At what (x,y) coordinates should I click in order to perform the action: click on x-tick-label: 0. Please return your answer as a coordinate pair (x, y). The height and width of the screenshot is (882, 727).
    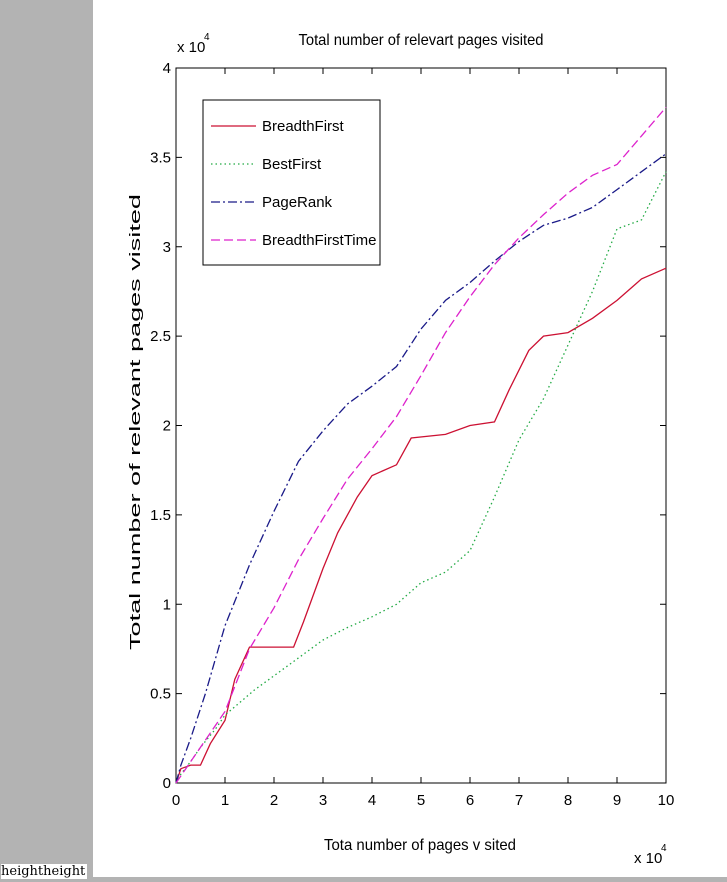
    Looking at the image, I should click on (176, 800).